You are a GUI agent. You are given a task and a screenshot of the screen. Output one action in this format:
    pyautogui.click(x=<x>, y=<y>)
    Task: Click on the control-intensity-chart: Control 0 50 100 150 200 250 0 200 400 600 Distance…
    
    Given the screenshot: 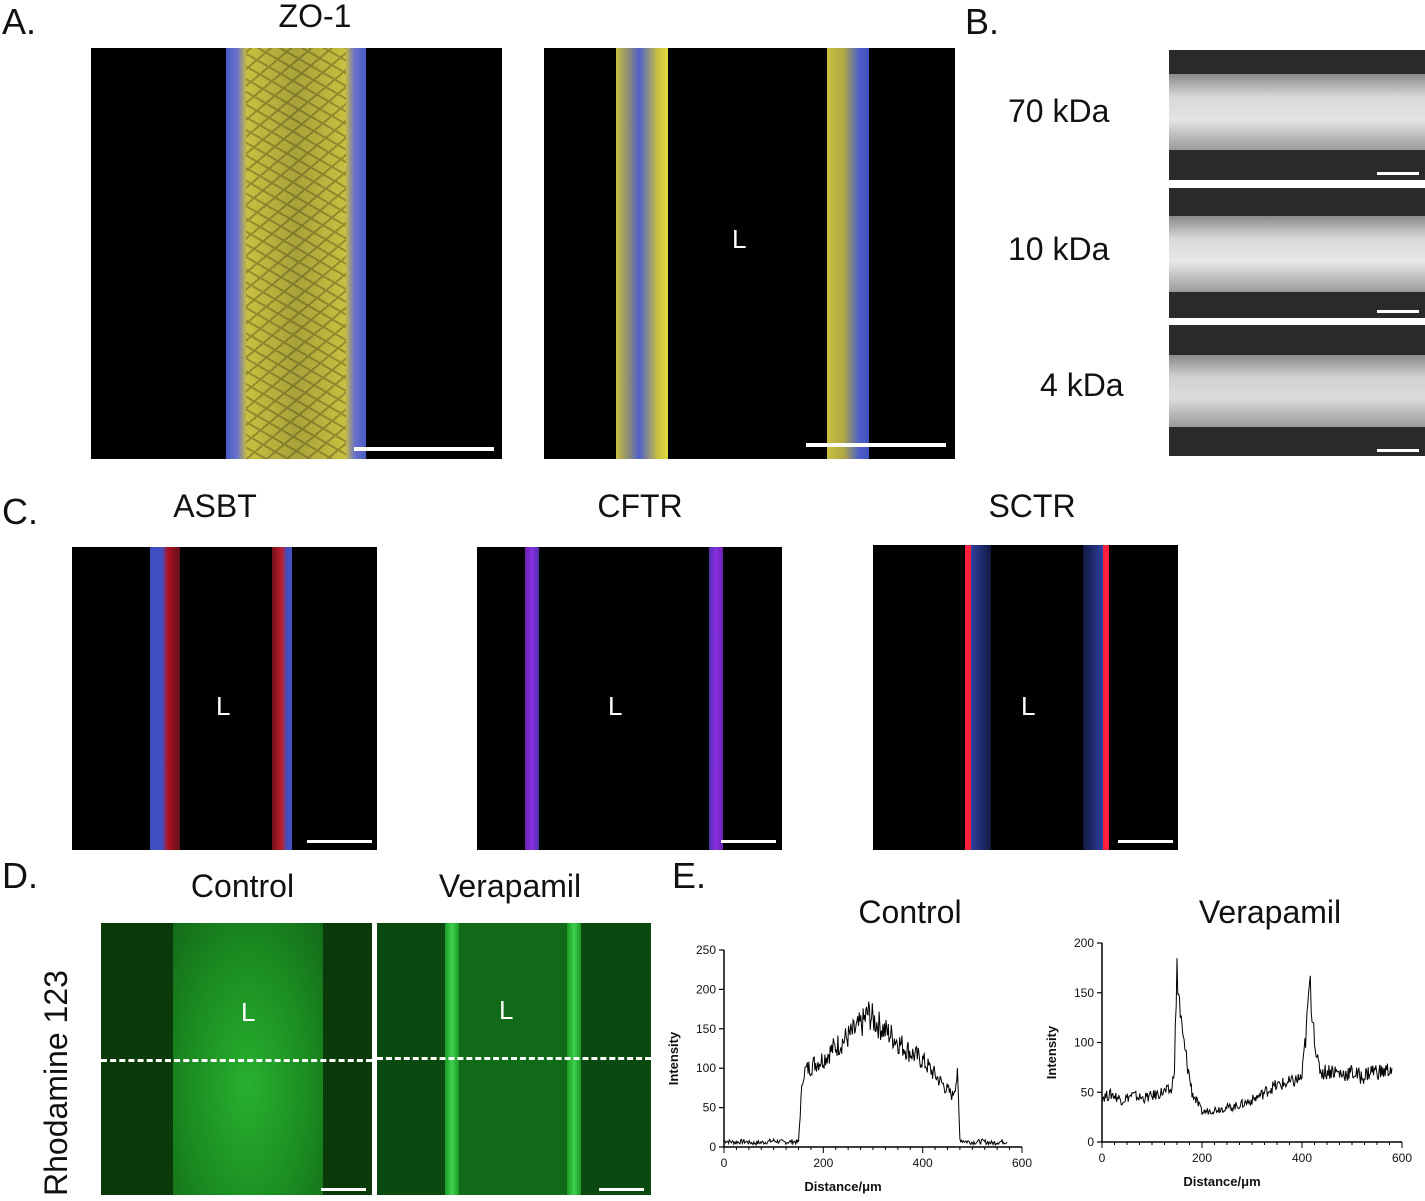 What is the action you would take?
    pyautogui.click(x=849, y=1044)
    